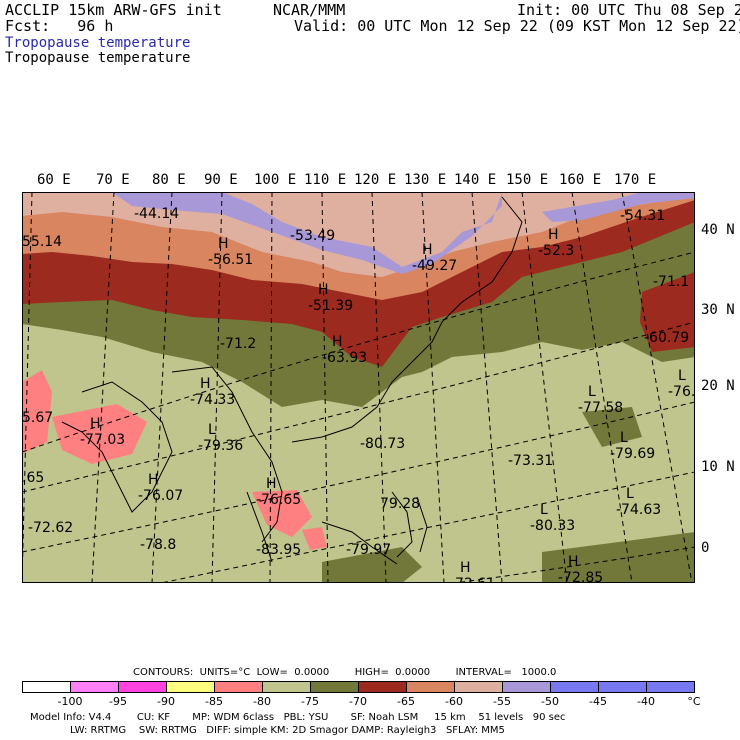 Image resolution: width=740 pixels, height=740 pixels. I want to click on field-title-secondary: Tropopause temperature, so click(98, 58).